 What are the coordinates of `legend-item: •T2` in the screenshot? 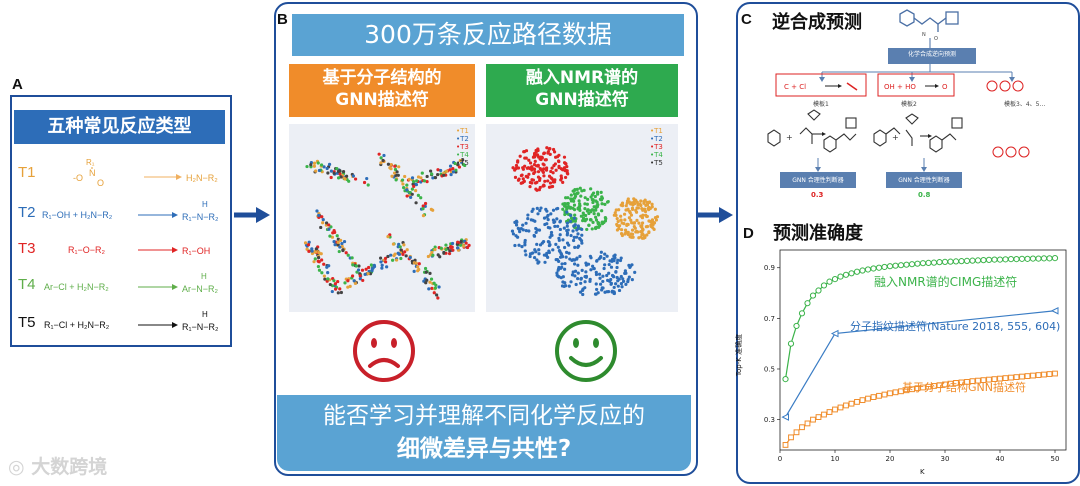 It's located at (462, 139).